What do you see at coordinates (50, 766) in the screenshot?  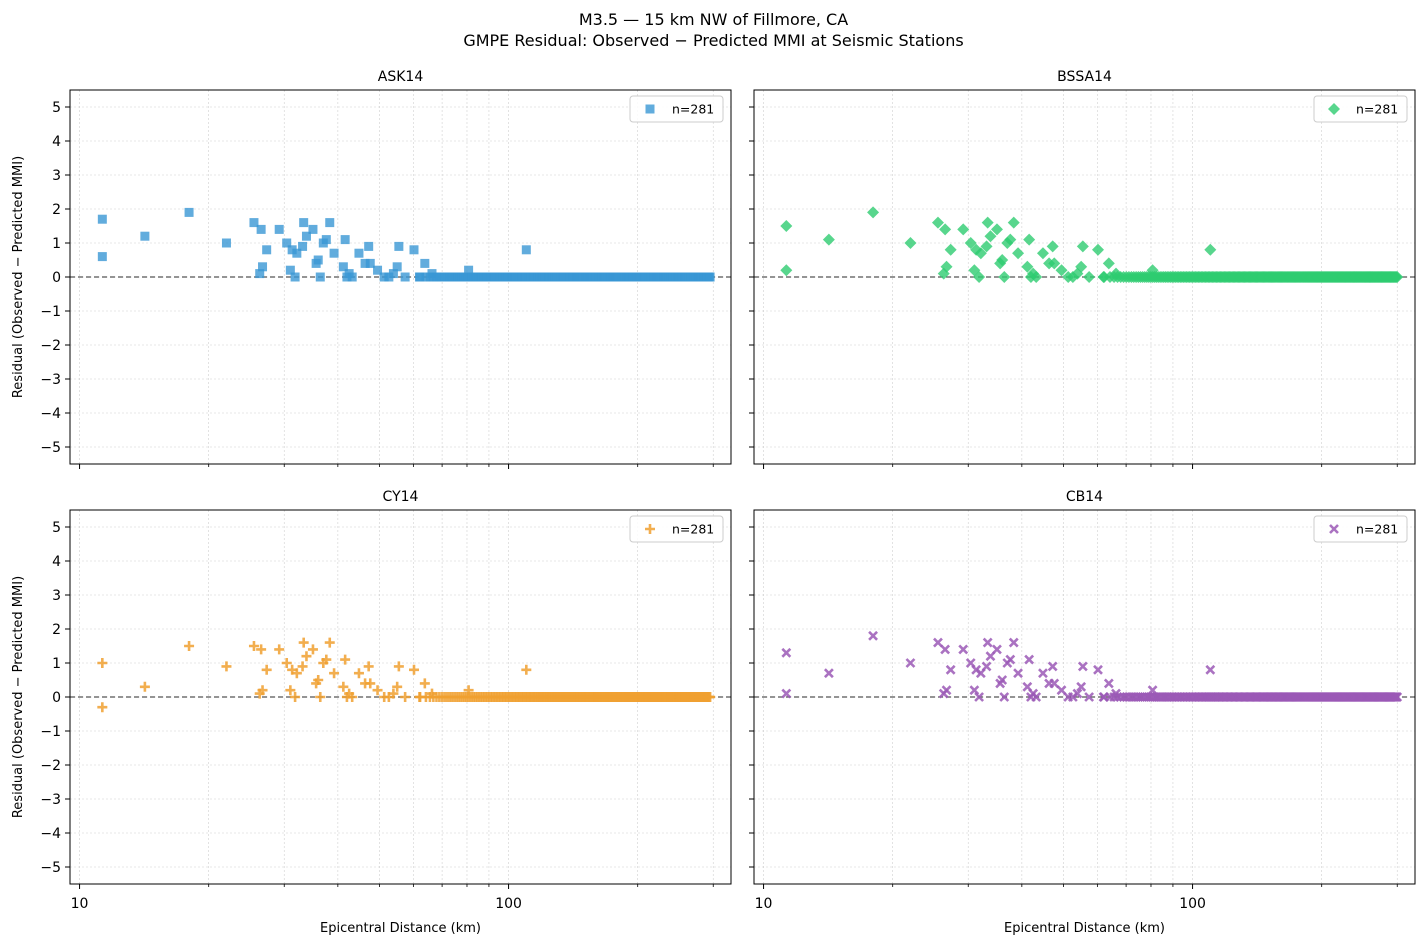 I see `y-tick-label: −2` at bounding box center [50, 766].